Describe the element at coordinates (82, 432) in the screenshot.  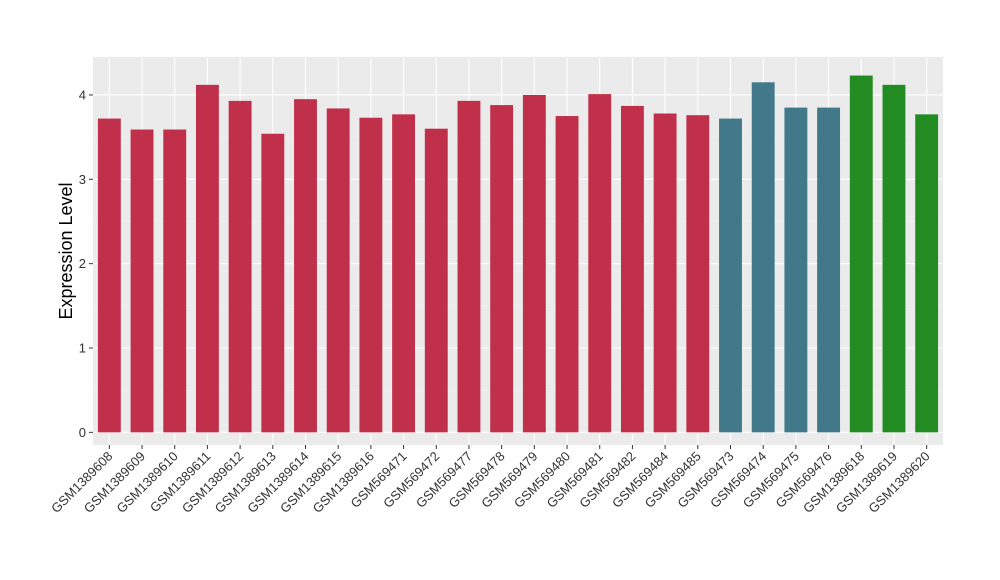
I see `y-tick-label: 0` at that location.